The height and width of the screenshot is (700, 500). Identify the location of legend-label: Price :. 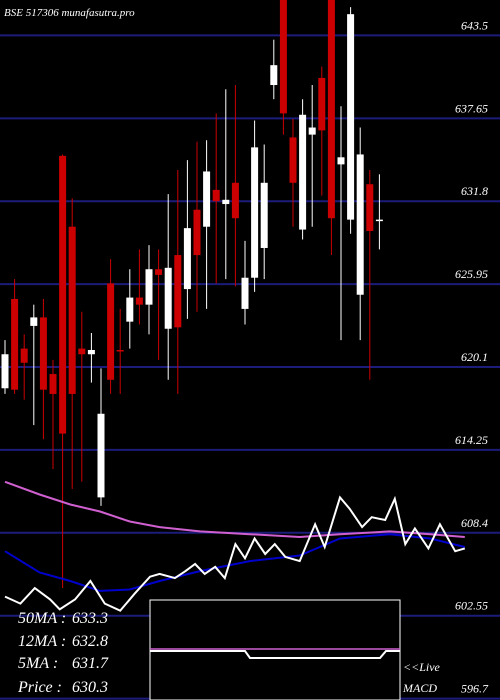
(39, 687).